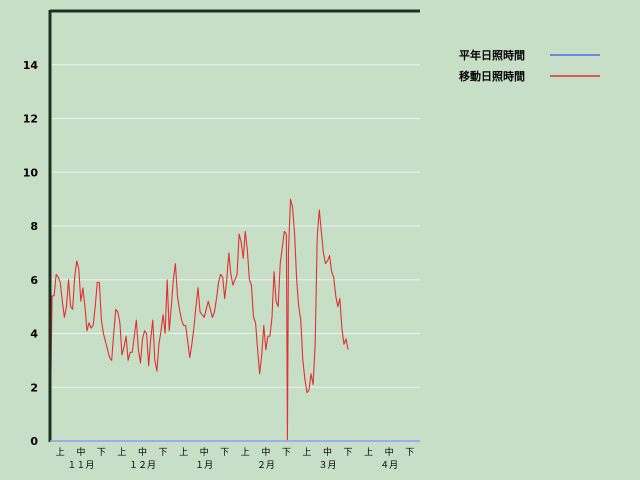 The height and width of the screenshot is (480, 640). What do you see at coordinates (327, 465) in the screenshot?
I see `x-month-label: ３月` at bounding box center [327, 465].